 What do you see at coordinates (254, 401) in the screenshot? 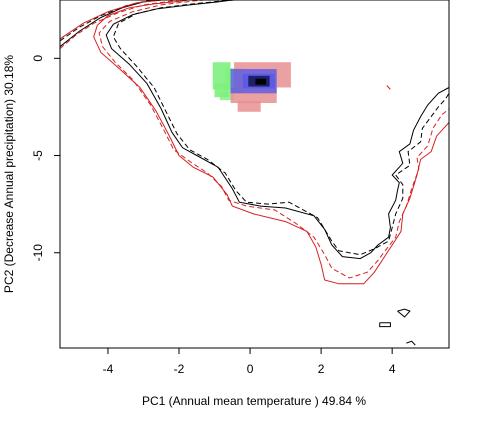
I see `x-axis-label: PC1 (Annual mean temperature ) 49.84 %` at bounding box center [254, 401].